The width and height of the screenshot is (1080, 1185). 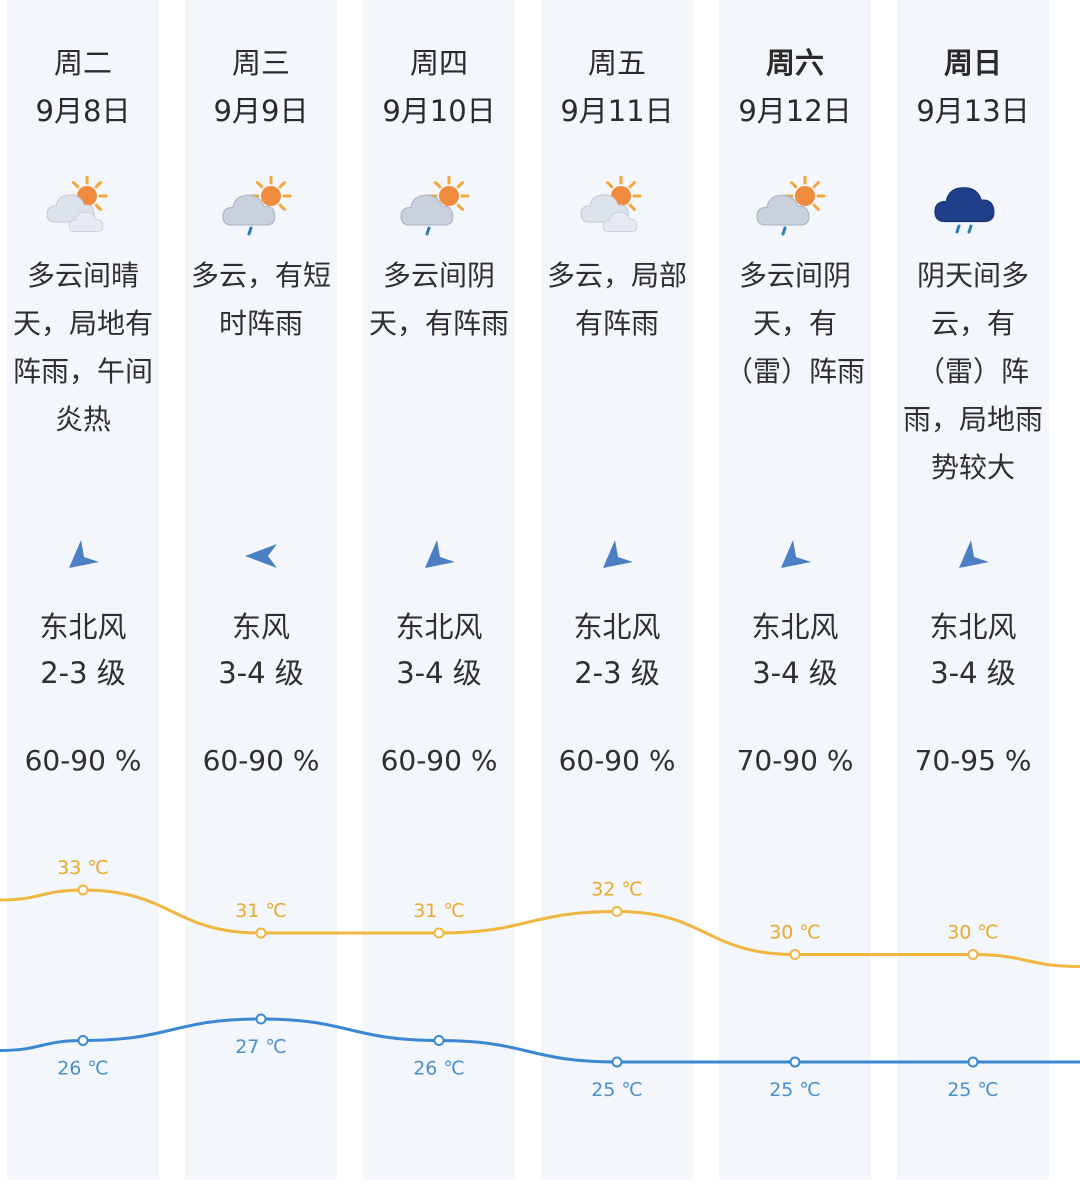 I want to click on day-column: 周四 9月10日 多云间阴 天，有阵雨 东北风 3-4 级 60-90 %, so click(x=439, y=590).